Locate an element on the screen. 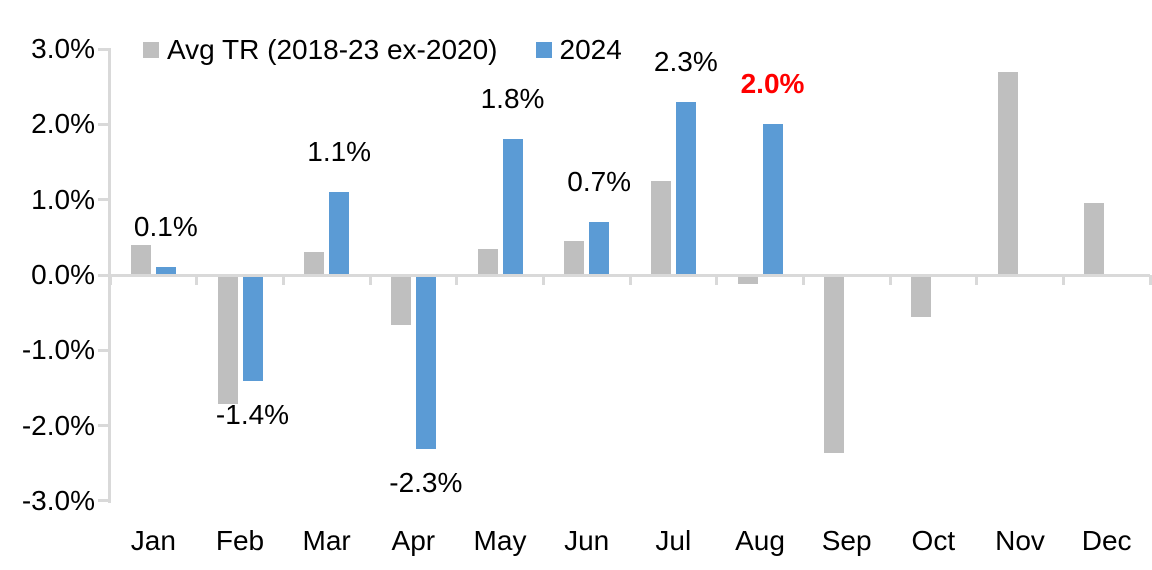 This screenshot has width=1152, height=570. bar-avg-may is located at coordinates (487, 261).